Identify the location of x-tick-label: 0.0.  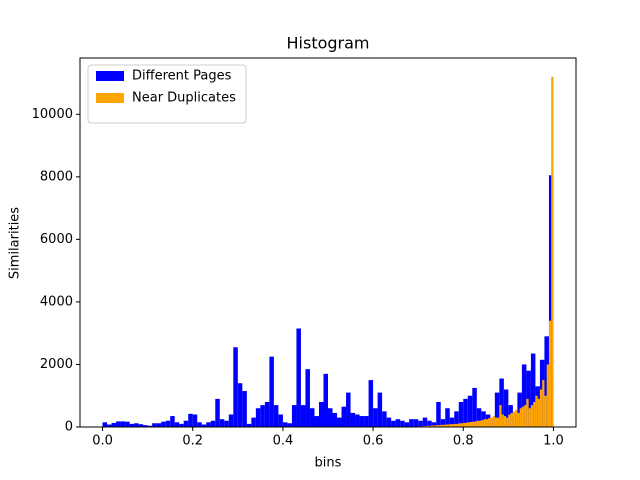
(102, 441).